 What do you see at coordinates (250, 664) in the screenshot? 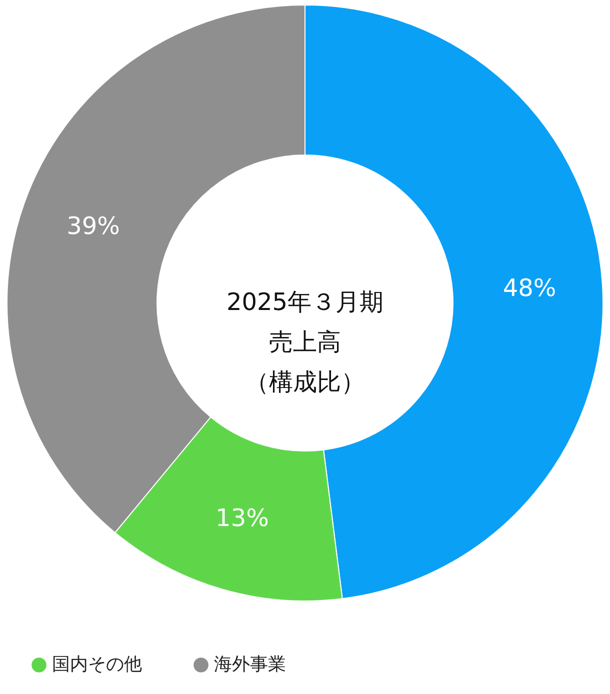
I see `legend-label: 海外事業` at bounding box center [250, 664].